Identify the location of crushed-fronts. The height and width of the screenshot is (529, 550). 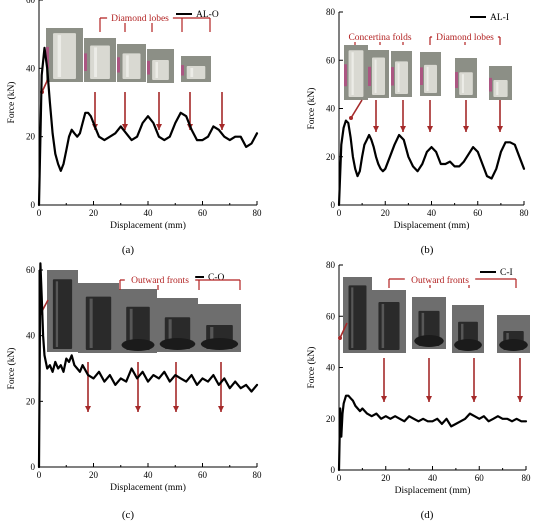
(429, 341).